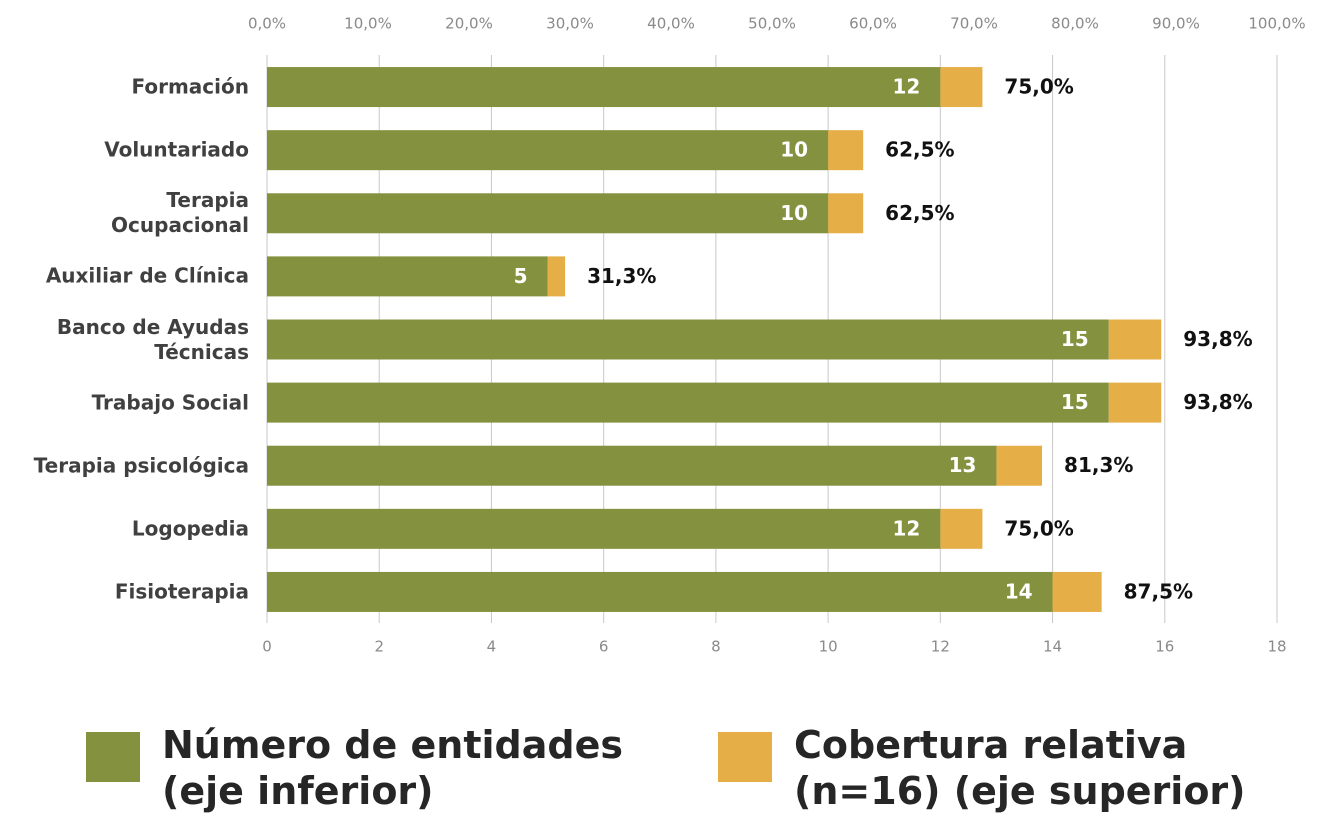  Describe the element at coordinates (1276, 24) in the screenshot. I see `x2-tick-label: 100,0%` at that location.